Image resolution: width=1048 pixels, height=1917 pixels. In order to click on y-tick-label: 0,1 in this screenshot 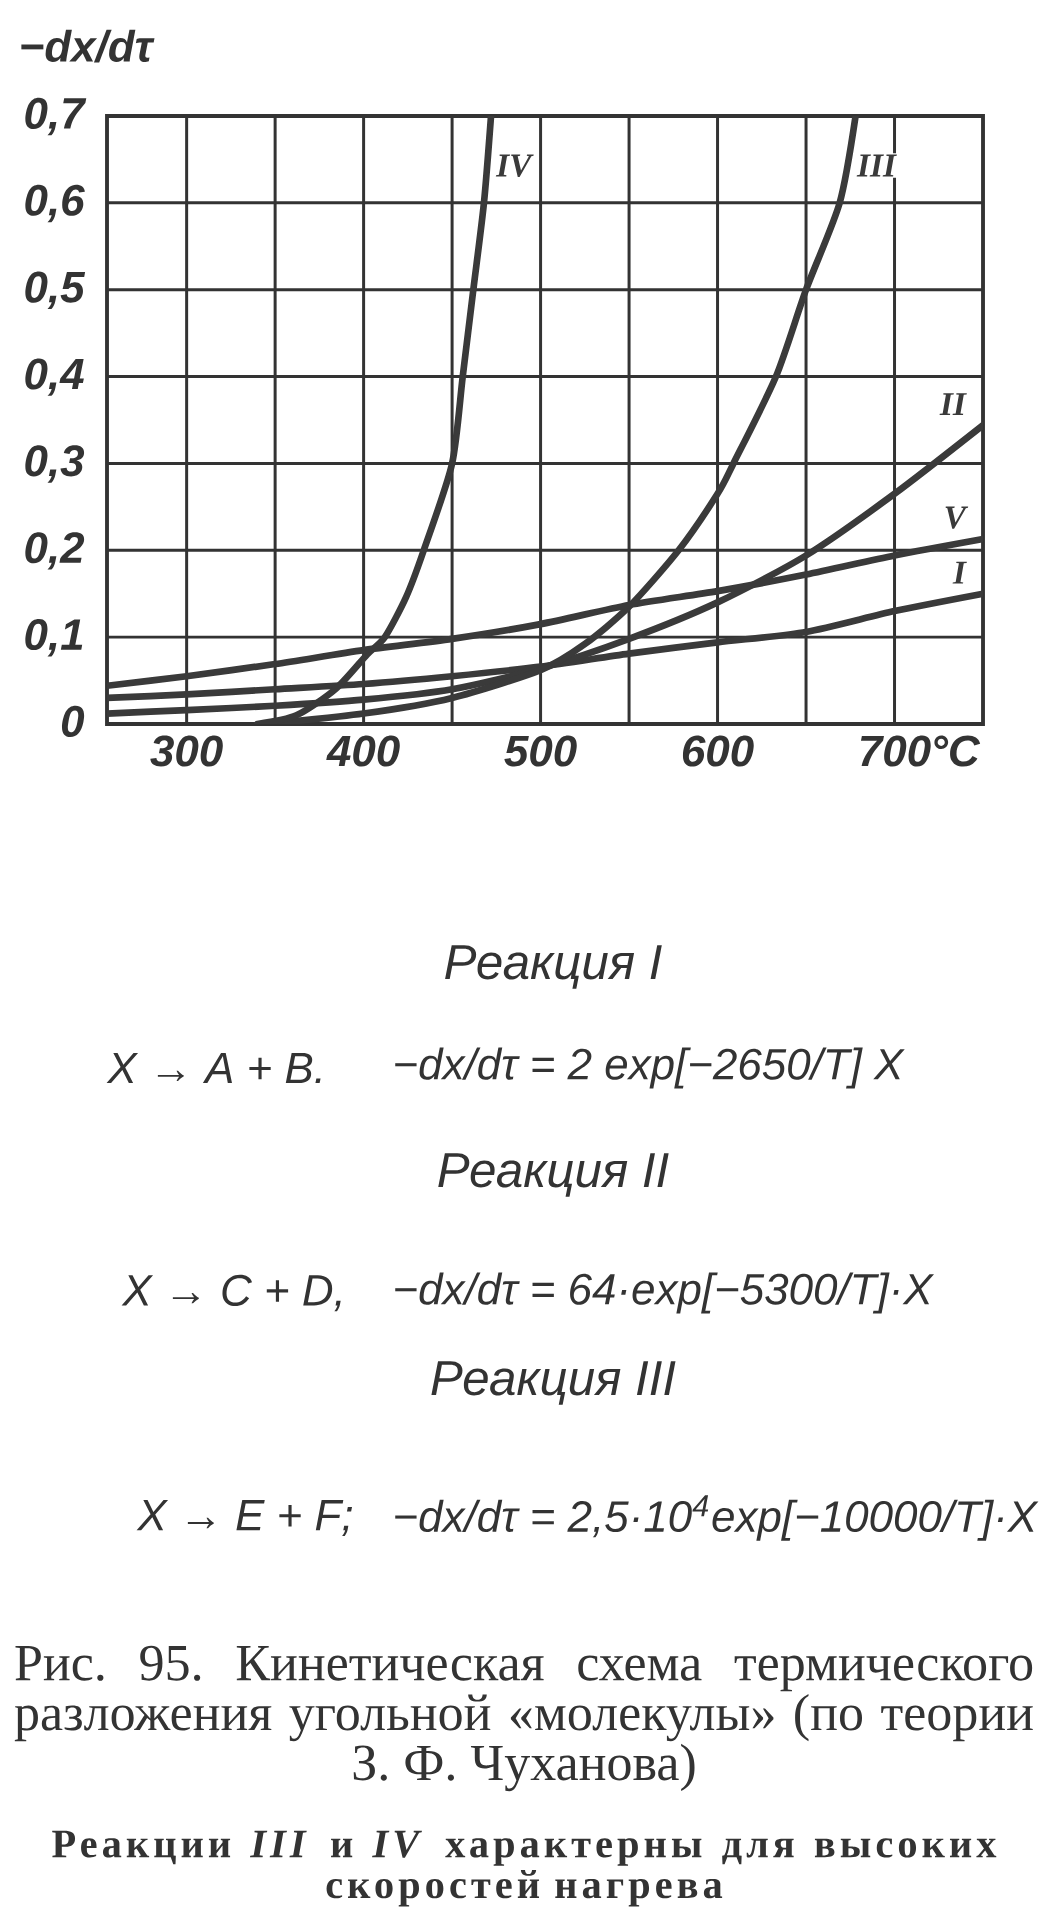, I will do `click(54, 638)`.